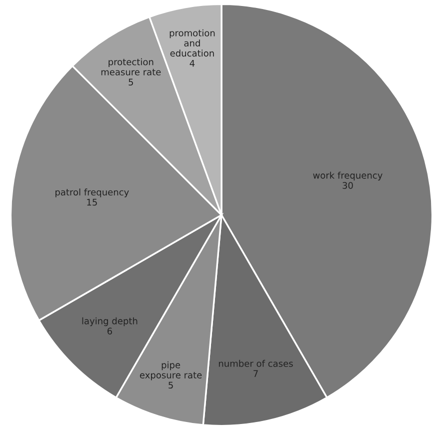  I want to click on slice-label: pipe exposure rate, so click(171, 370).